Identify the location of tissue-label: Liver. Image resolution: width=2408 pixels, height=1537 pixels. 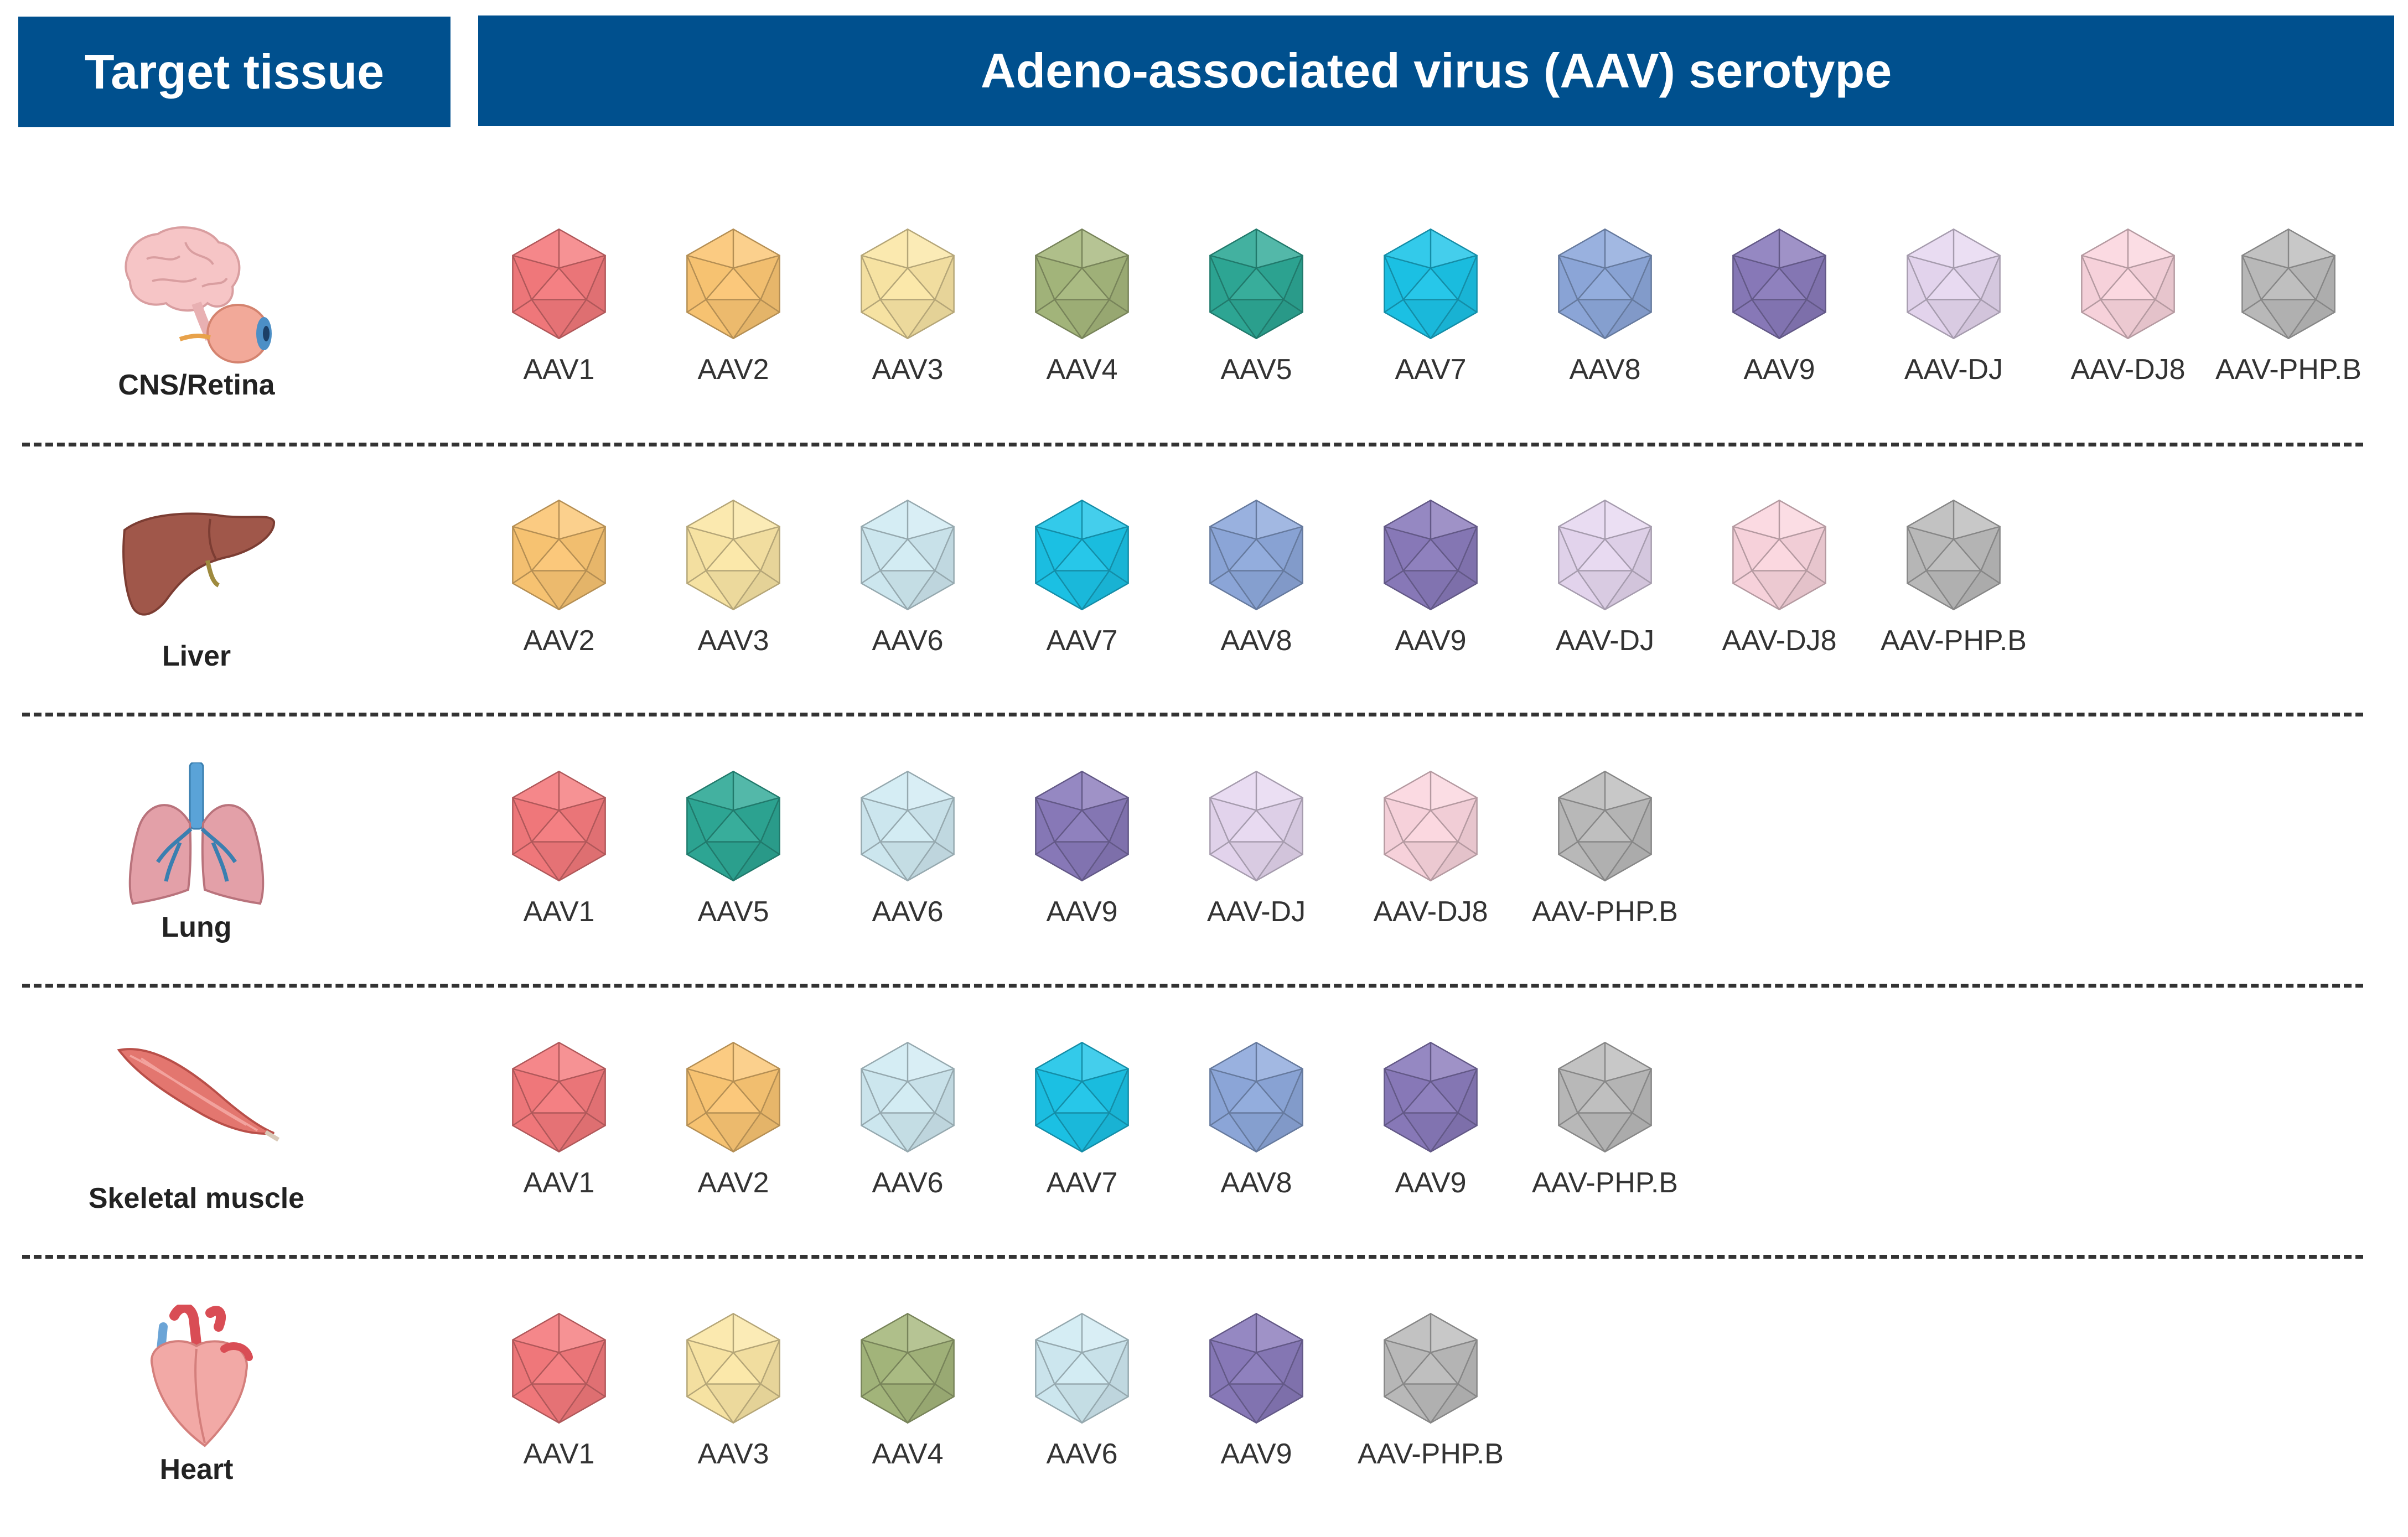
(196, 656).